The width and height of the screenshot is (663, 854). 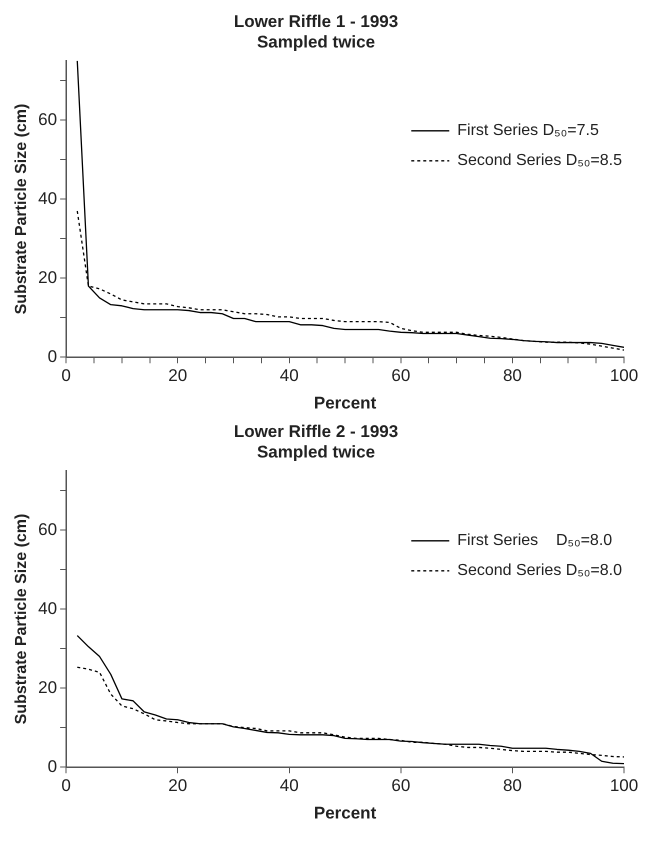 I want to click on legend-label: First Series D₅₀=8.0, so click(x=534, y=541).